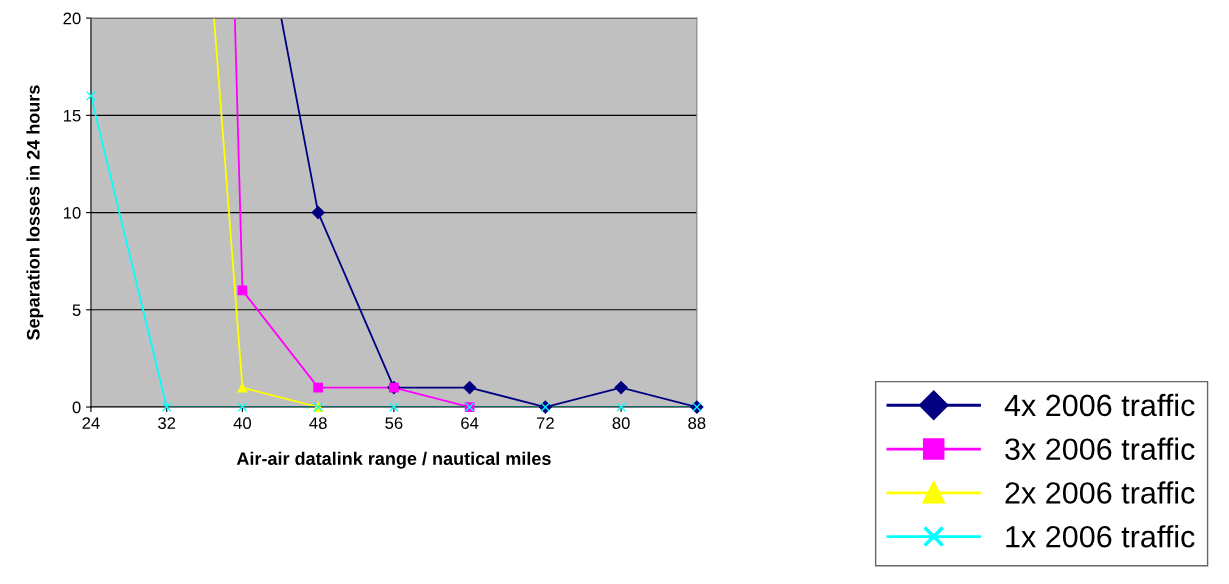  What do you see at coordinates (697, 423) in the screenshot?
I see `x-tick-label: 88` at bounding box center [697, 423].